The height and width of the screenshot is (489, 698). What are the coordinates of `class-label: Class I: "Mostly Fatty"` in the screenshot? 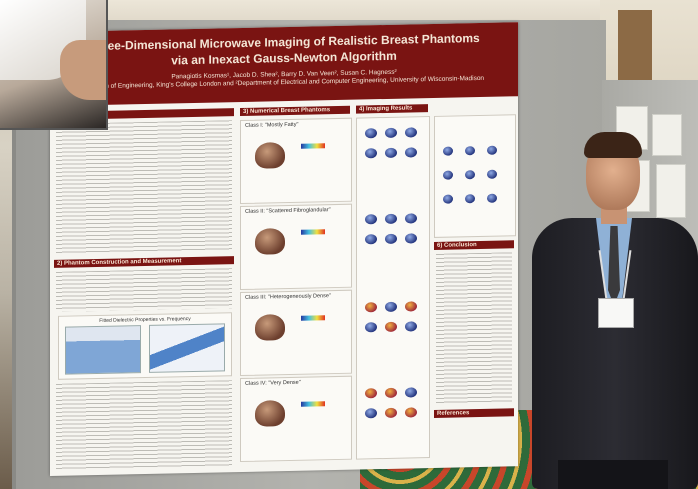 It's located at (272, 125).